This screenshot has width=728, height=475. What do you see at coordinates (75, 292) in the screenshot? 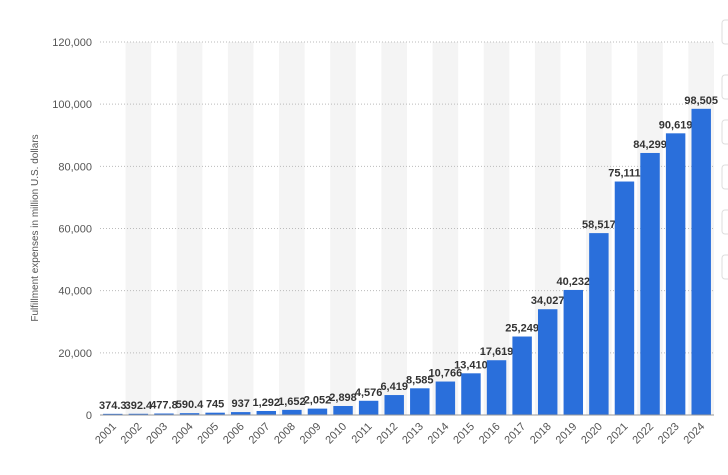
I see `y-tick-label: 40,000` at bounding box center [75, 292].